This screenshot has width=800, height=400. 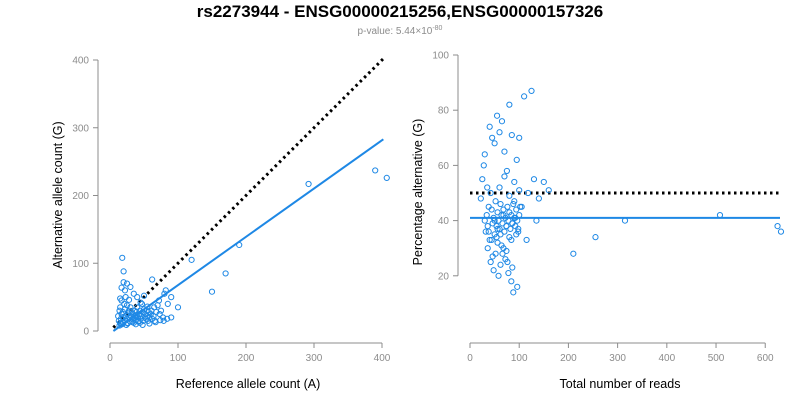 I want to click on left-x-tick-label: 300, so click(x=314, y=358).